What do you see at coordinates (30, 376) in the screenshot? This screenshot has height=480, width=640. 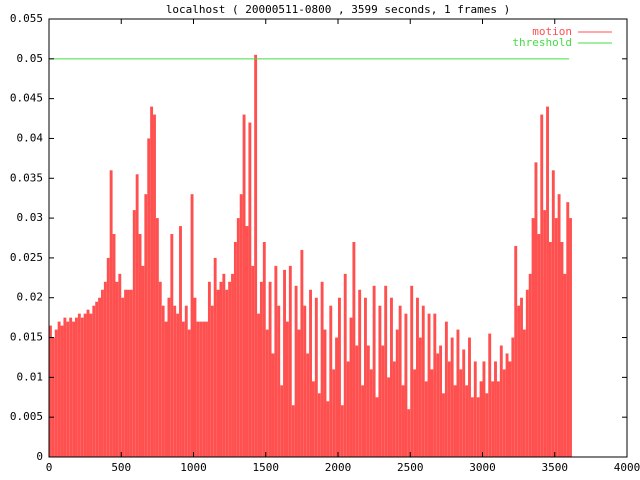 I see `y-tick-label: 0.01` at bounding box center [30, 376].